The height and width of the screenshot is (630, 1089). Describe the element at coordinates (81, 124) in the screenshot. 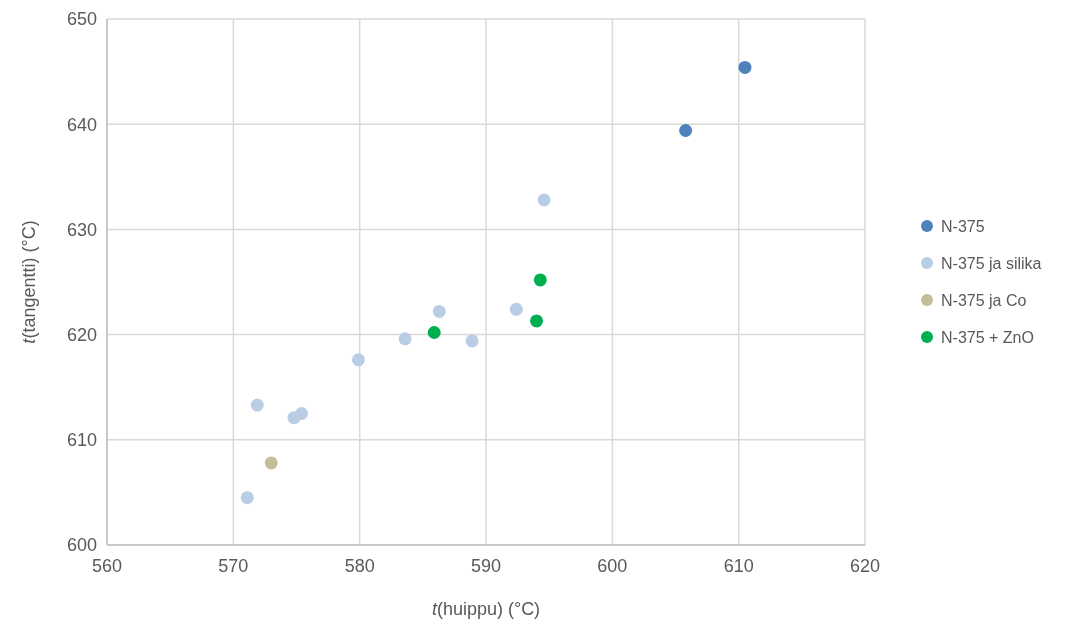

I see `y-tick-label: 640` at that location.